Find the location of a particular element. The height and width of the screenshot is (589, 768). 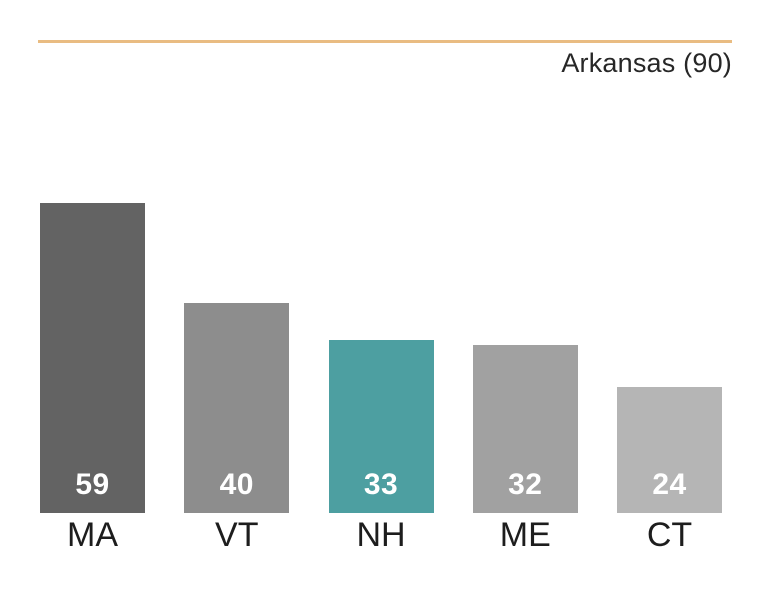

bar-ma: 59 MA is located at coordinates (92, 377).